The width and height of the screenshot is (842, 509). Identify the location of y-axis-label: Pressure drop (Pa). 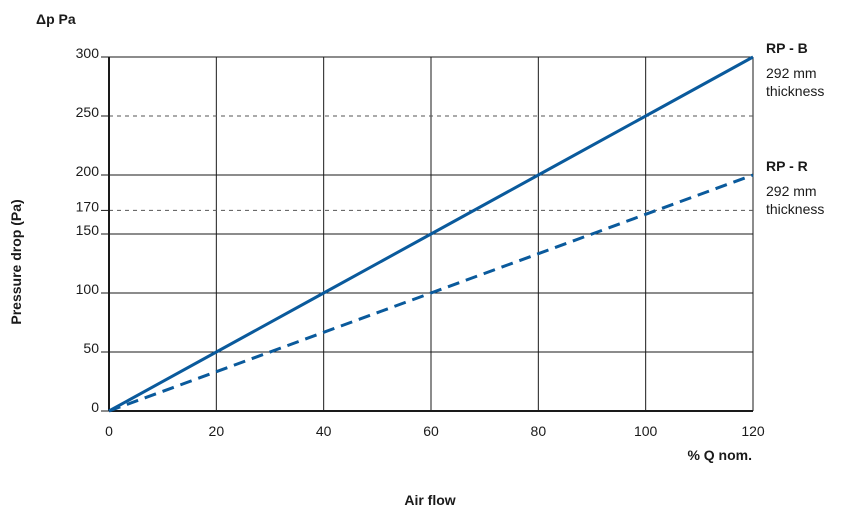
(16, 261).